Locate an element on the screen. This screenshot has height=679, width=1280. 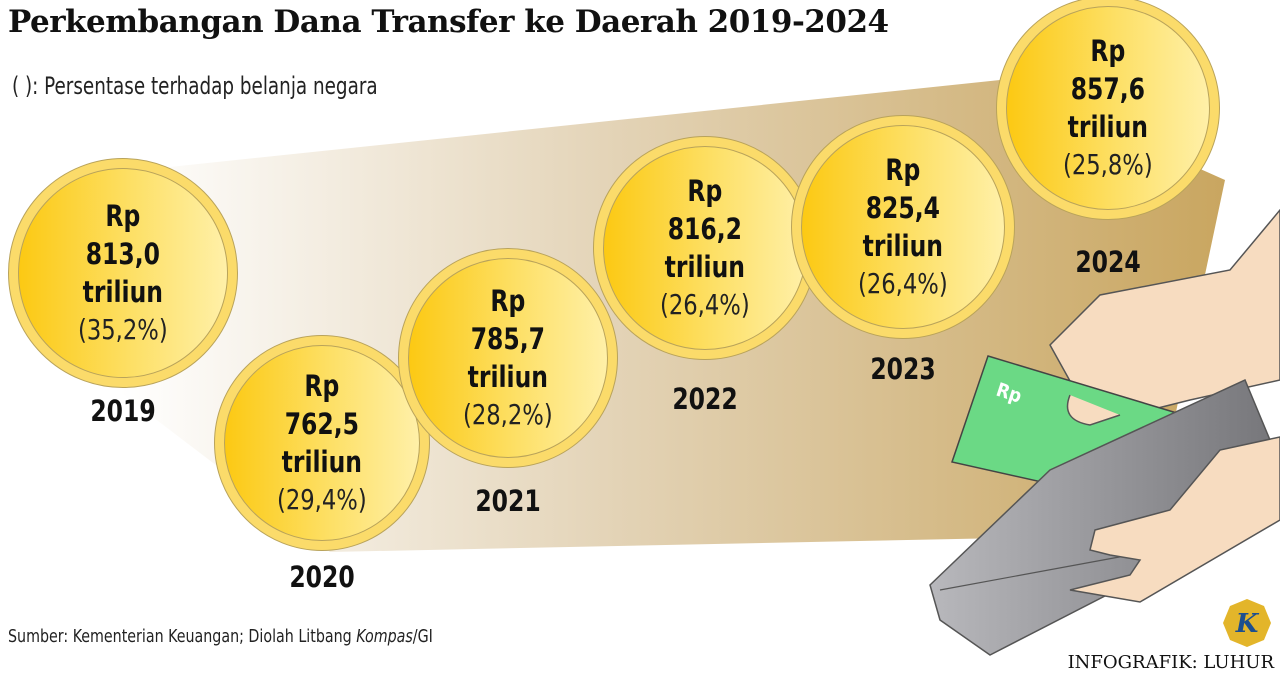
year-label: 2019 is located at coordinates (123, 411).